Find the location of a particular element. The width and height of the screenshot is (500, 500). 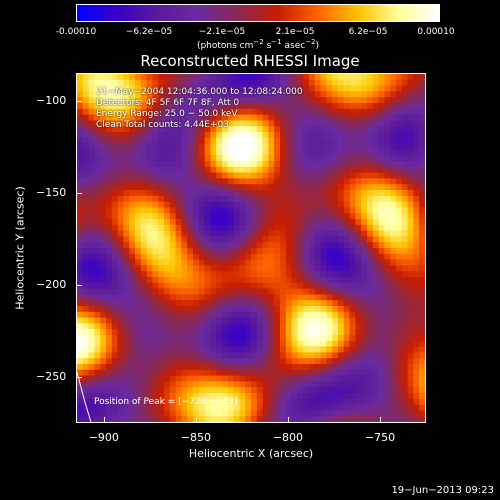

colorbar-tick-label: -0.00010 is located at coordinates (76, 32).